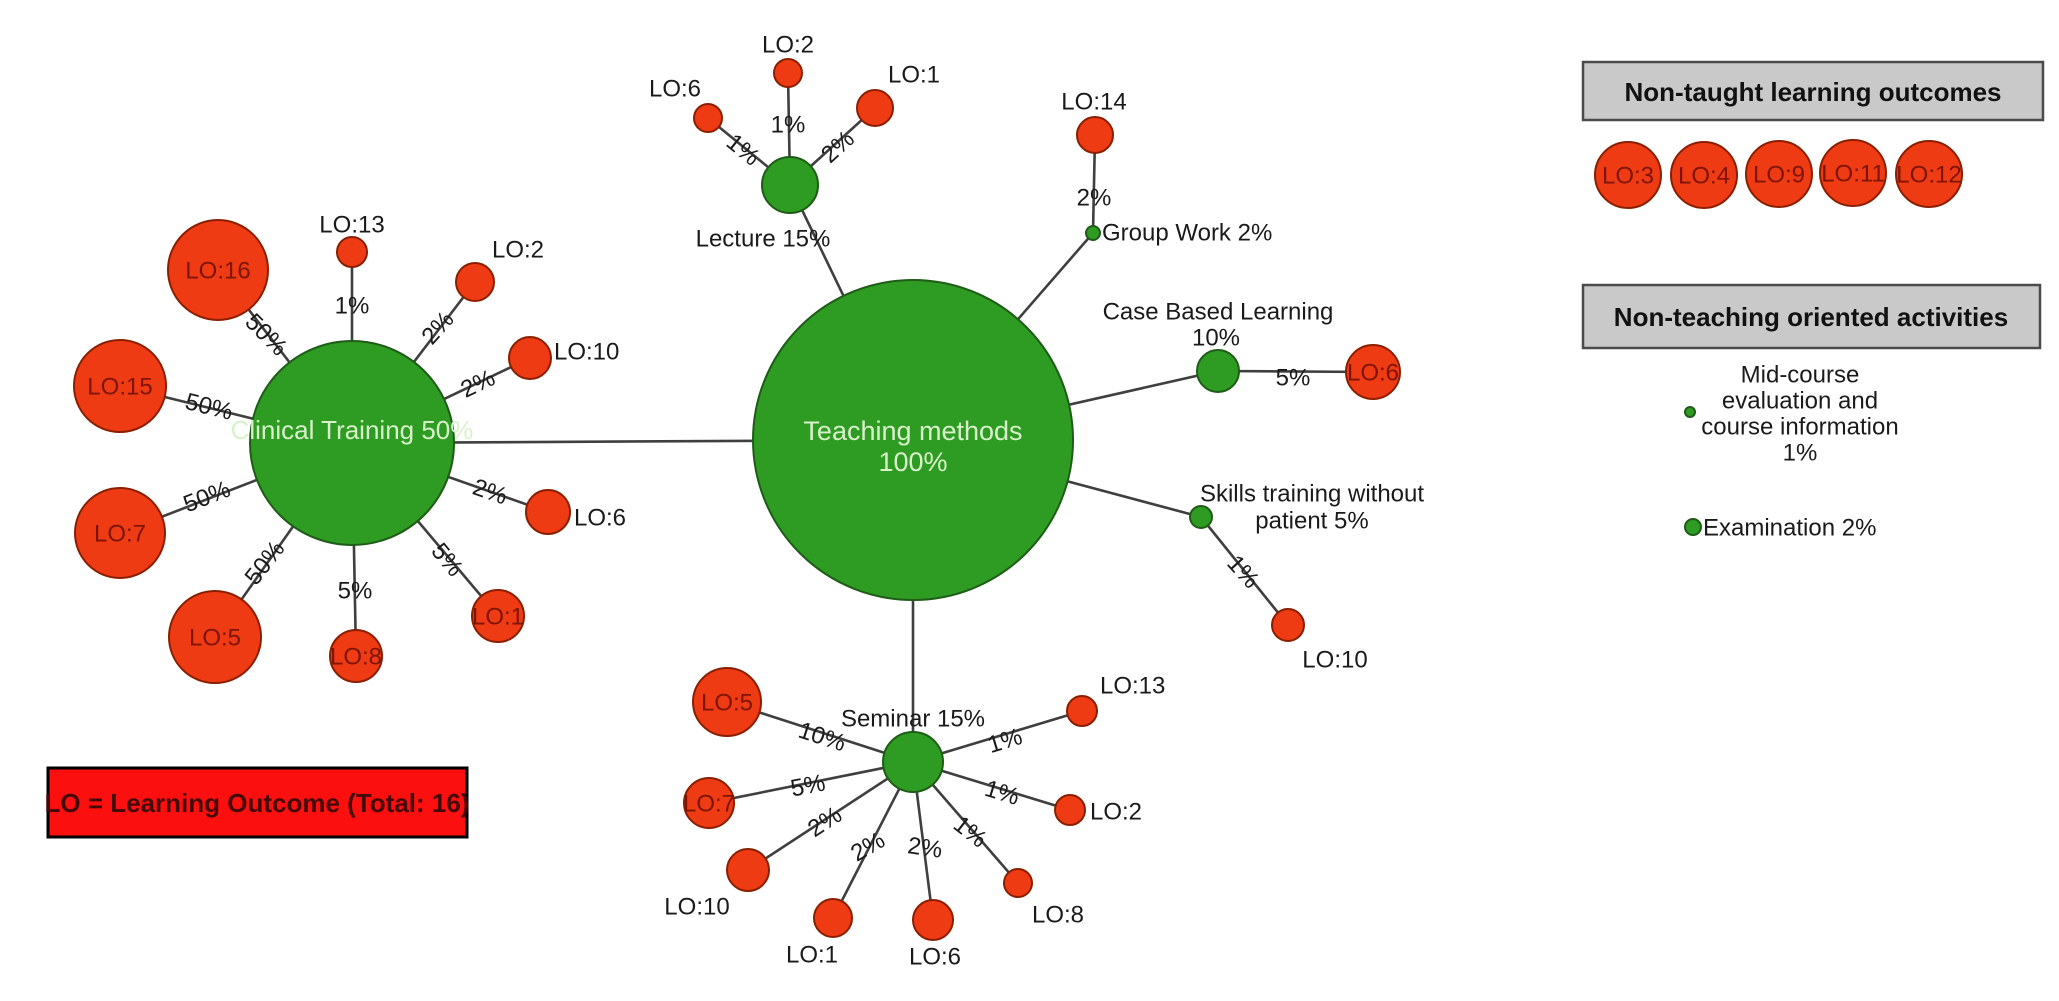 This screenshot has width=2059, height=1001. Describe the element at coordinates (1693, 527) in the screenshot. I see `examination-dot` at that location.